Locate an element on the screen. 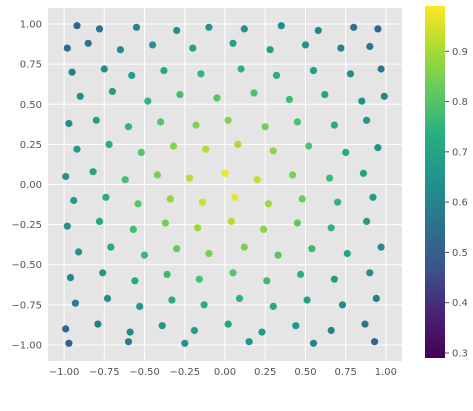  colorbar is located at coordinates (435, 182).